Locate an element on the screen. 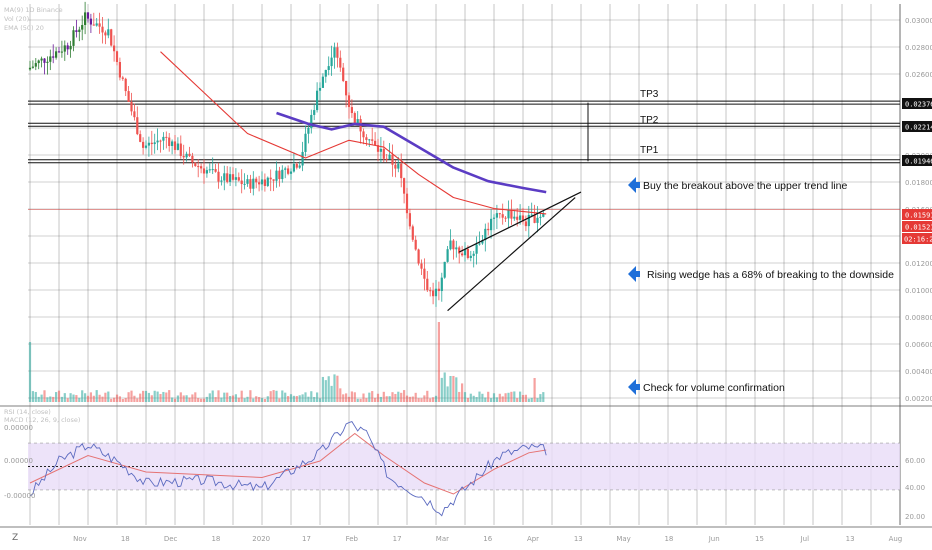 The width and height of the screenshot is (932, 550). y-tick-label: 0.02800 is located at coordinates (918, 48).